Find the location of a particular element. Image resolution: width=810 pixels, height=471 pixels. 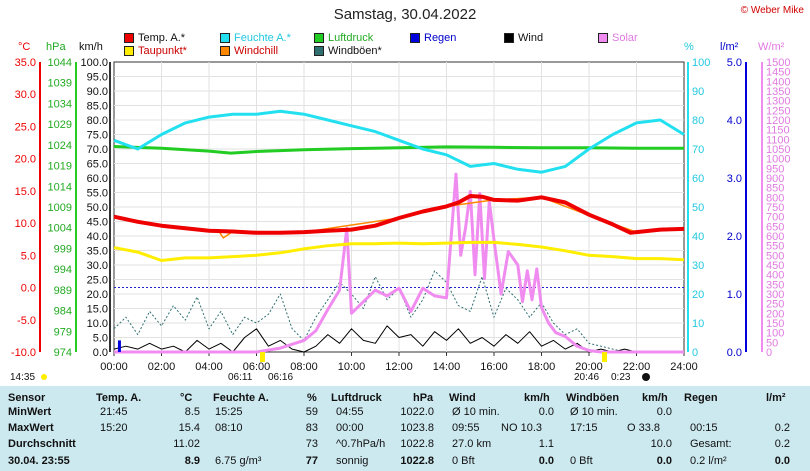

tick-label-humidity: 30 is located at coordinates (698, 266).